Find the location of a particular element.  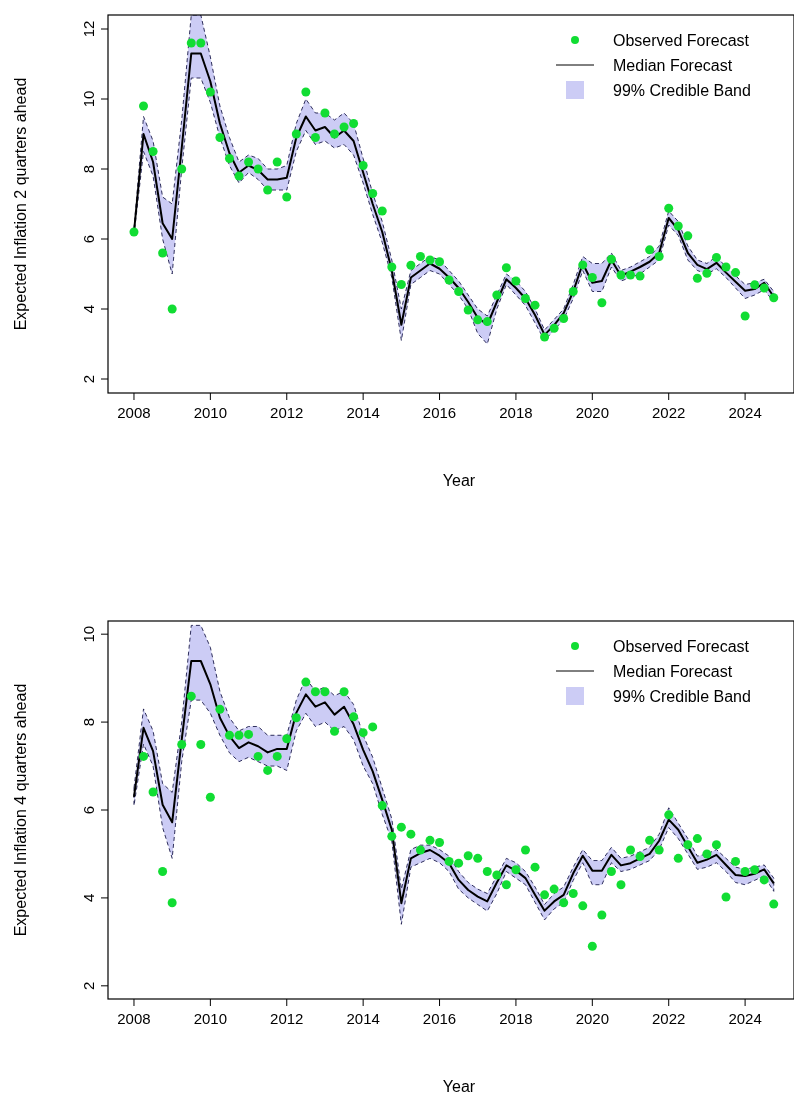

y-tick-label: 12 is located at coordinates (88, 29).